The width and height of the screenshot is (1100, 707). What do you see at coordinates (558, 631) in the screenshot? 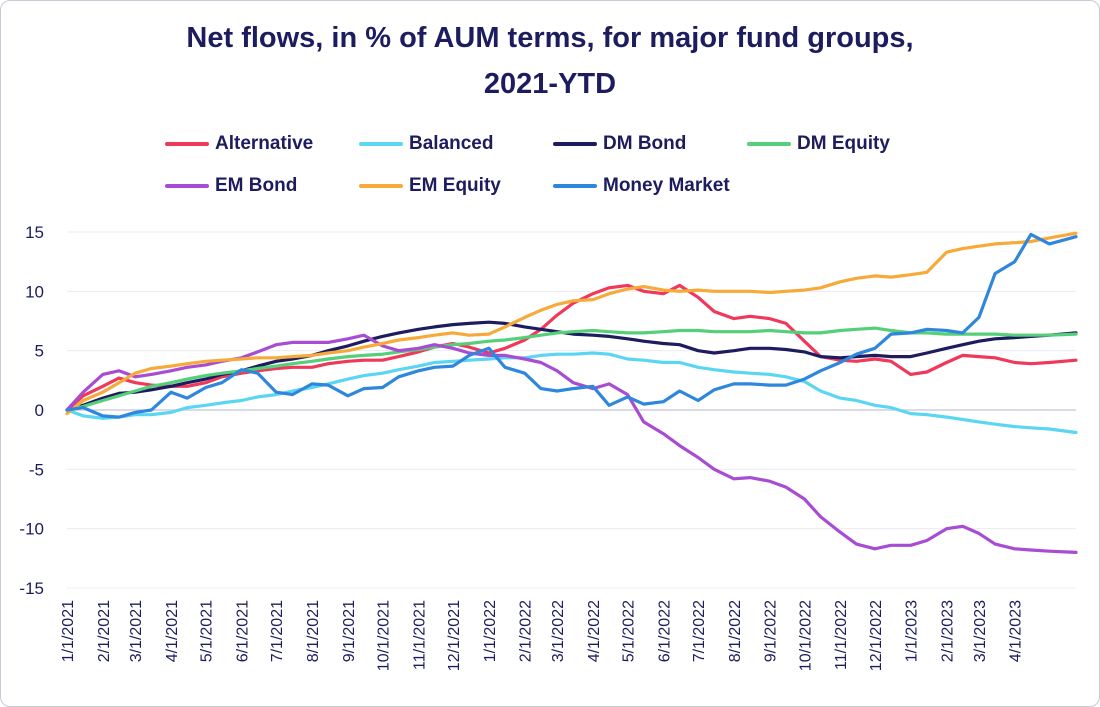
I see `x-tick-label: 3/1/2022` at bounding box center [558, 631].